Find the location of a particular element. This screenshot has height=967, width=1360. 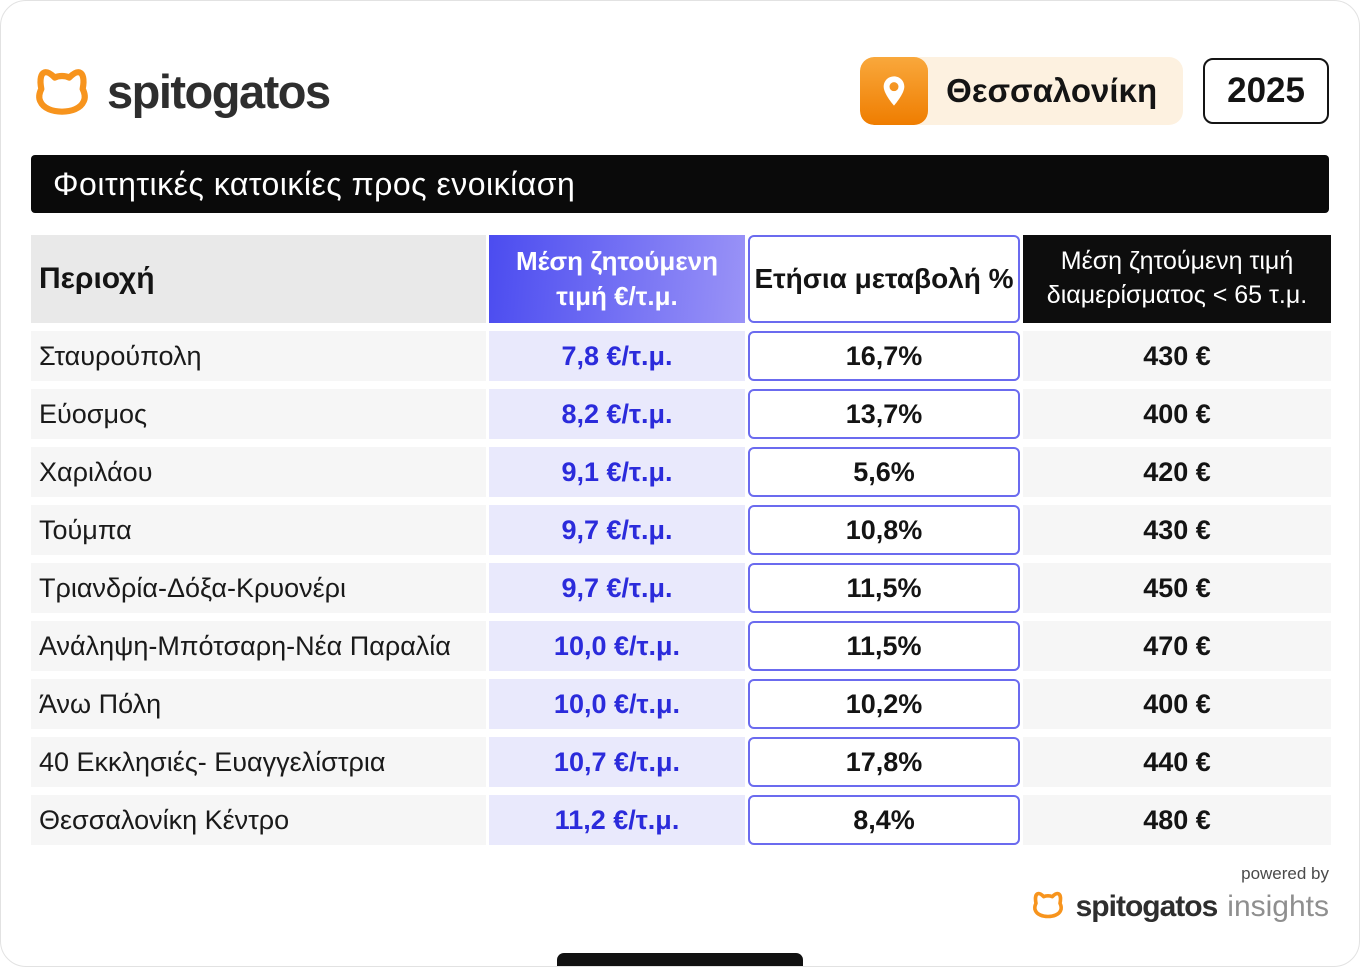

annual-change-cell: 17,8% is located at coordinates (884, 762).